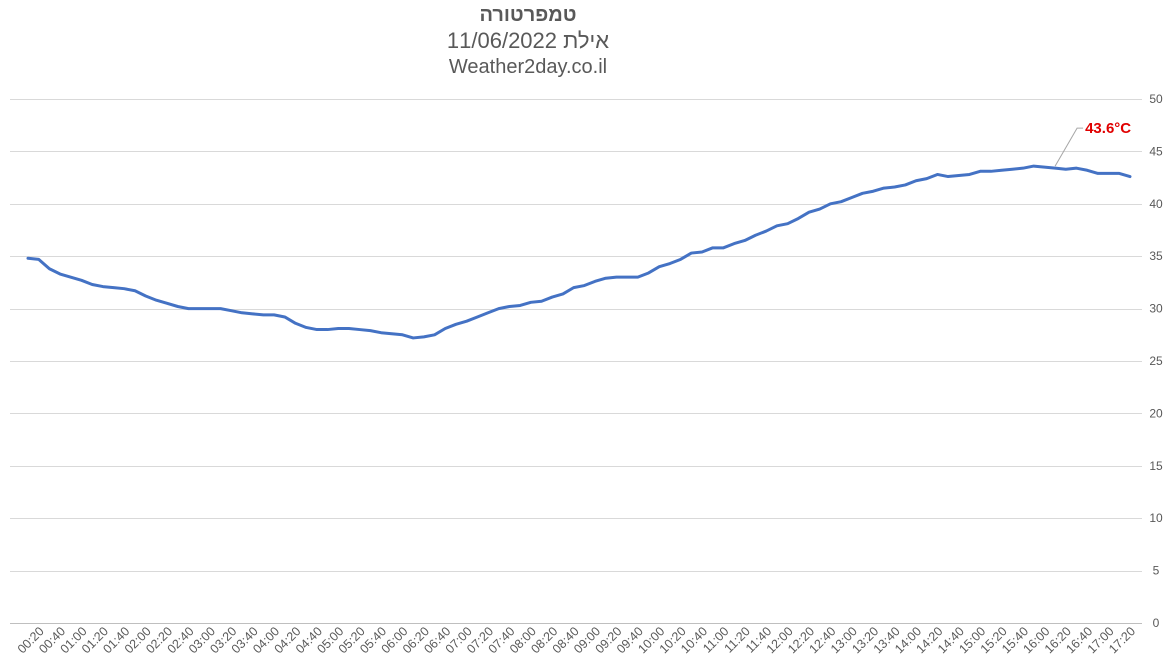 The width and height of the screenshot is (1168, 671). What do you see at coordinates (528, 15) in the screenshot?
I see `chart-title: טמפרטורה` at bounding box center [528, 15].